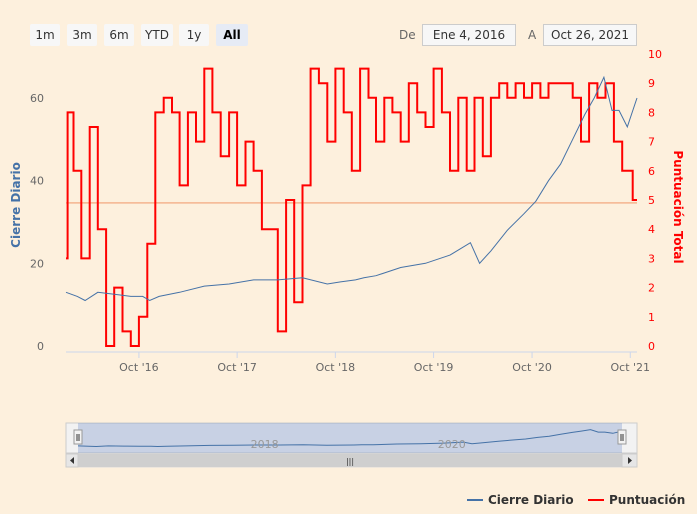  What do you see at coordinates (531, 500) in the screenshot?
I see `legend-label: Cierre Diario` at bounding box center [531, 500].